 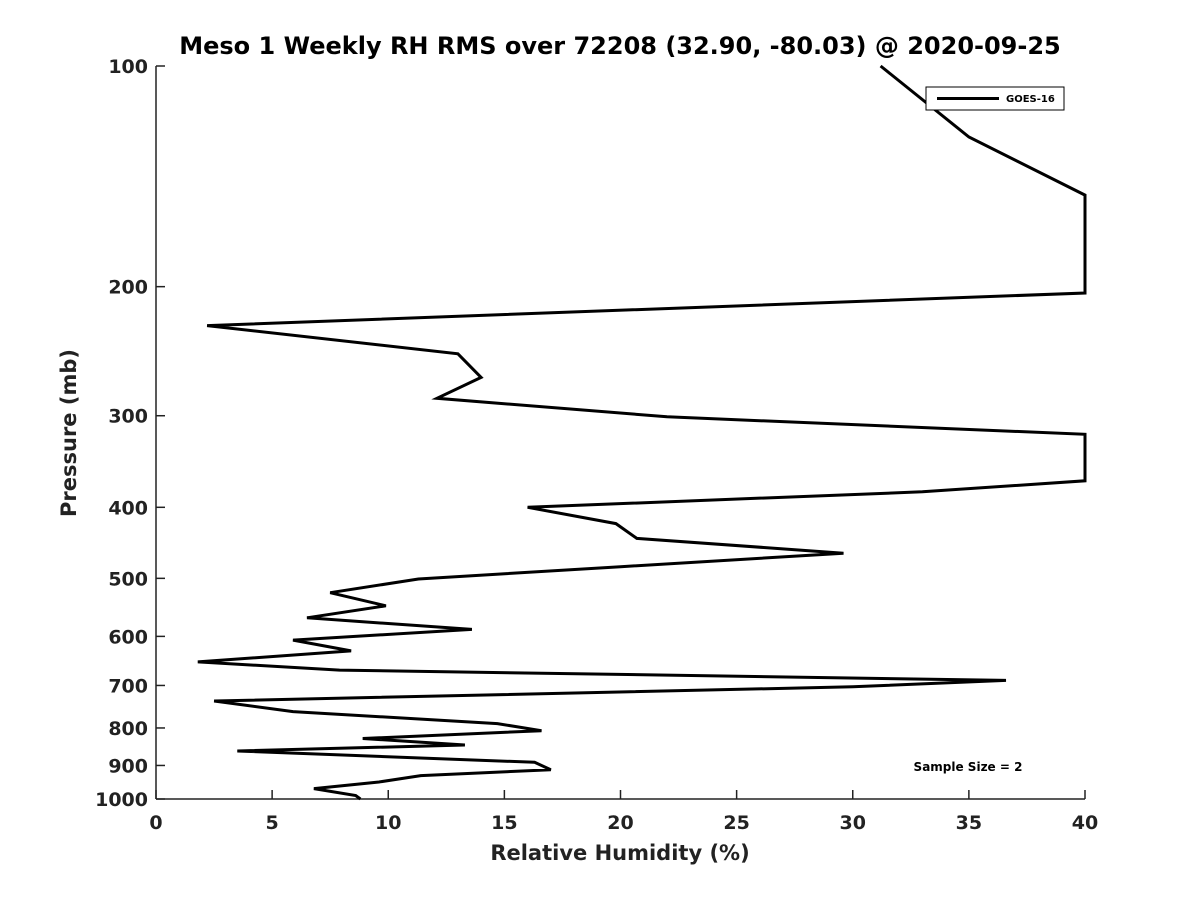 I want to click on x-axis-ticks: 0 5 10 15 20 25 30 35 40, so click(x=623, y=812).